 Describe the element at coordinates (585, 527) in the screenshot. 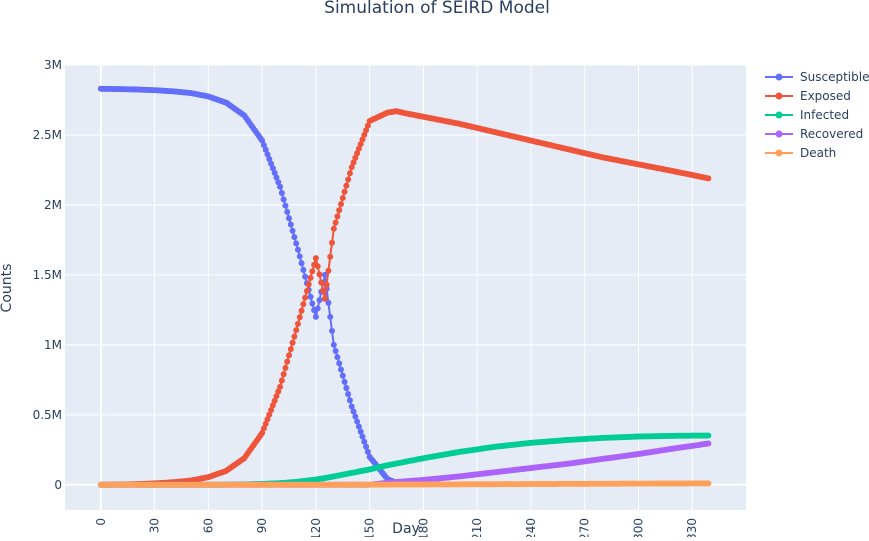

I see `x-tick-label: 270` at that location.